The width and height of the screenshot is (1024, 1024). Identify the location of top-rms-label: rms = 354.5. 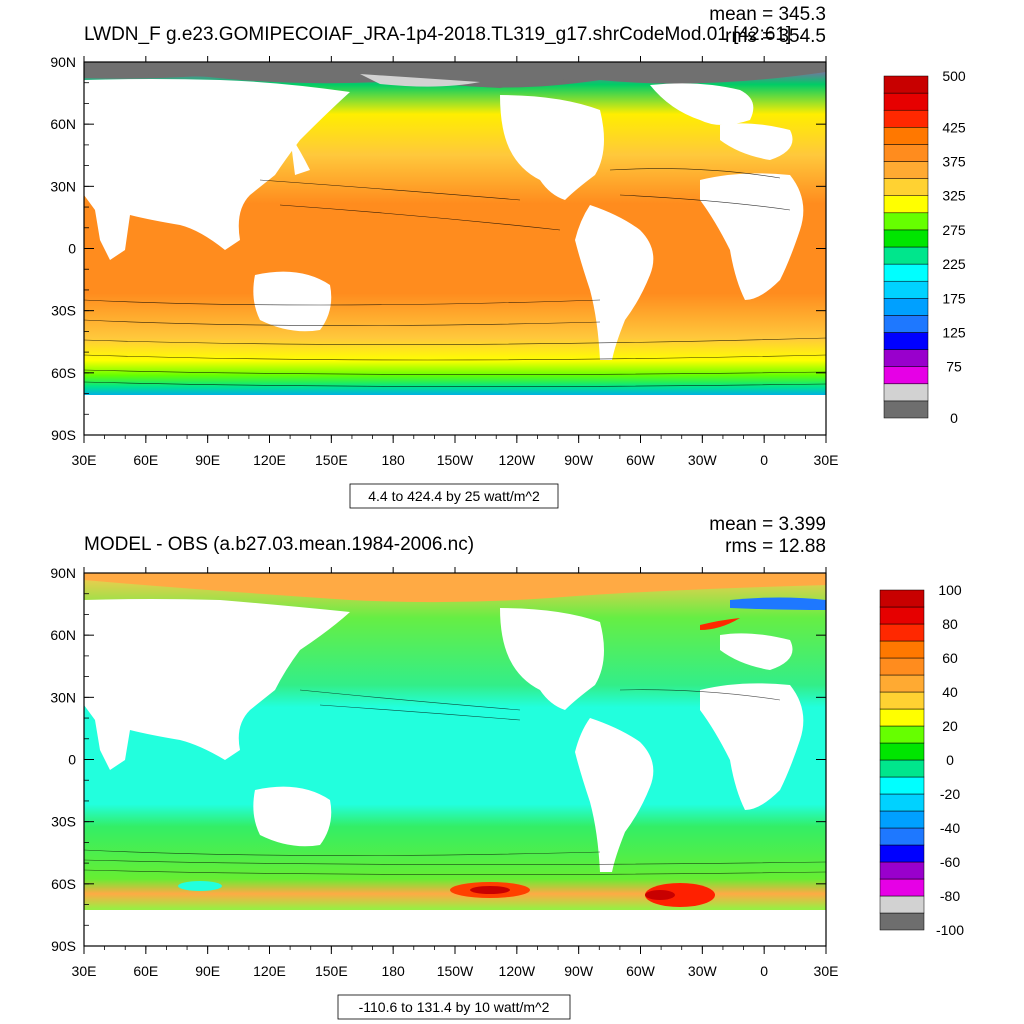
(775, 36).